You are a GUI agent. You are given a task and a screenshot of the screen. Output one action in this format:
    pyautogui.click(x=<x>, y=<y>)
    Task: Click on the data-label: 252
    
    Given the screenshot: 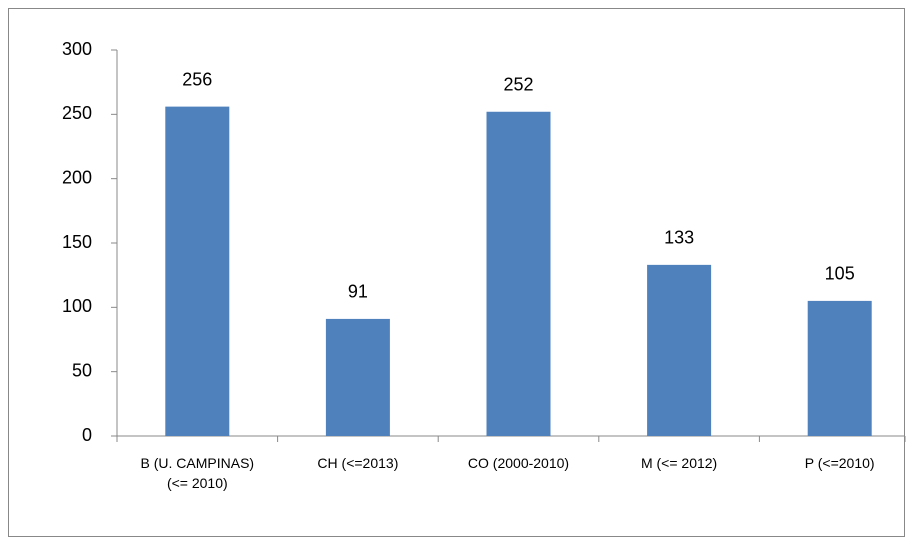 What is the action you would take?
    pyautogui.click(x=518, y=85)
    